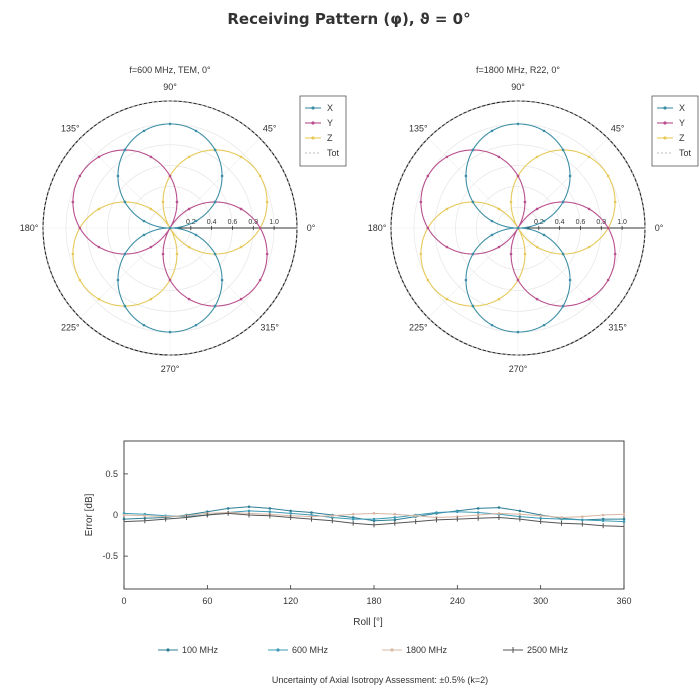 The image size is (699, 691). I want to click on x-axis-label: Roll [°], so click(368, 622).